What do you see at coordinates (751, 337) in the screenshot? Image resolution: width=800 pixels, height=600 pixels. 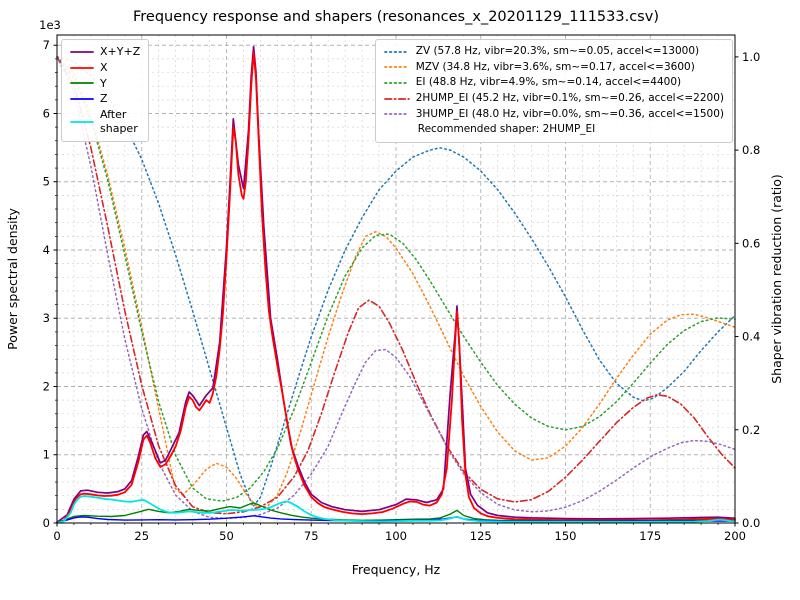 I see `y-right-tick-label: 0.4` at bounding box center [751, 337].